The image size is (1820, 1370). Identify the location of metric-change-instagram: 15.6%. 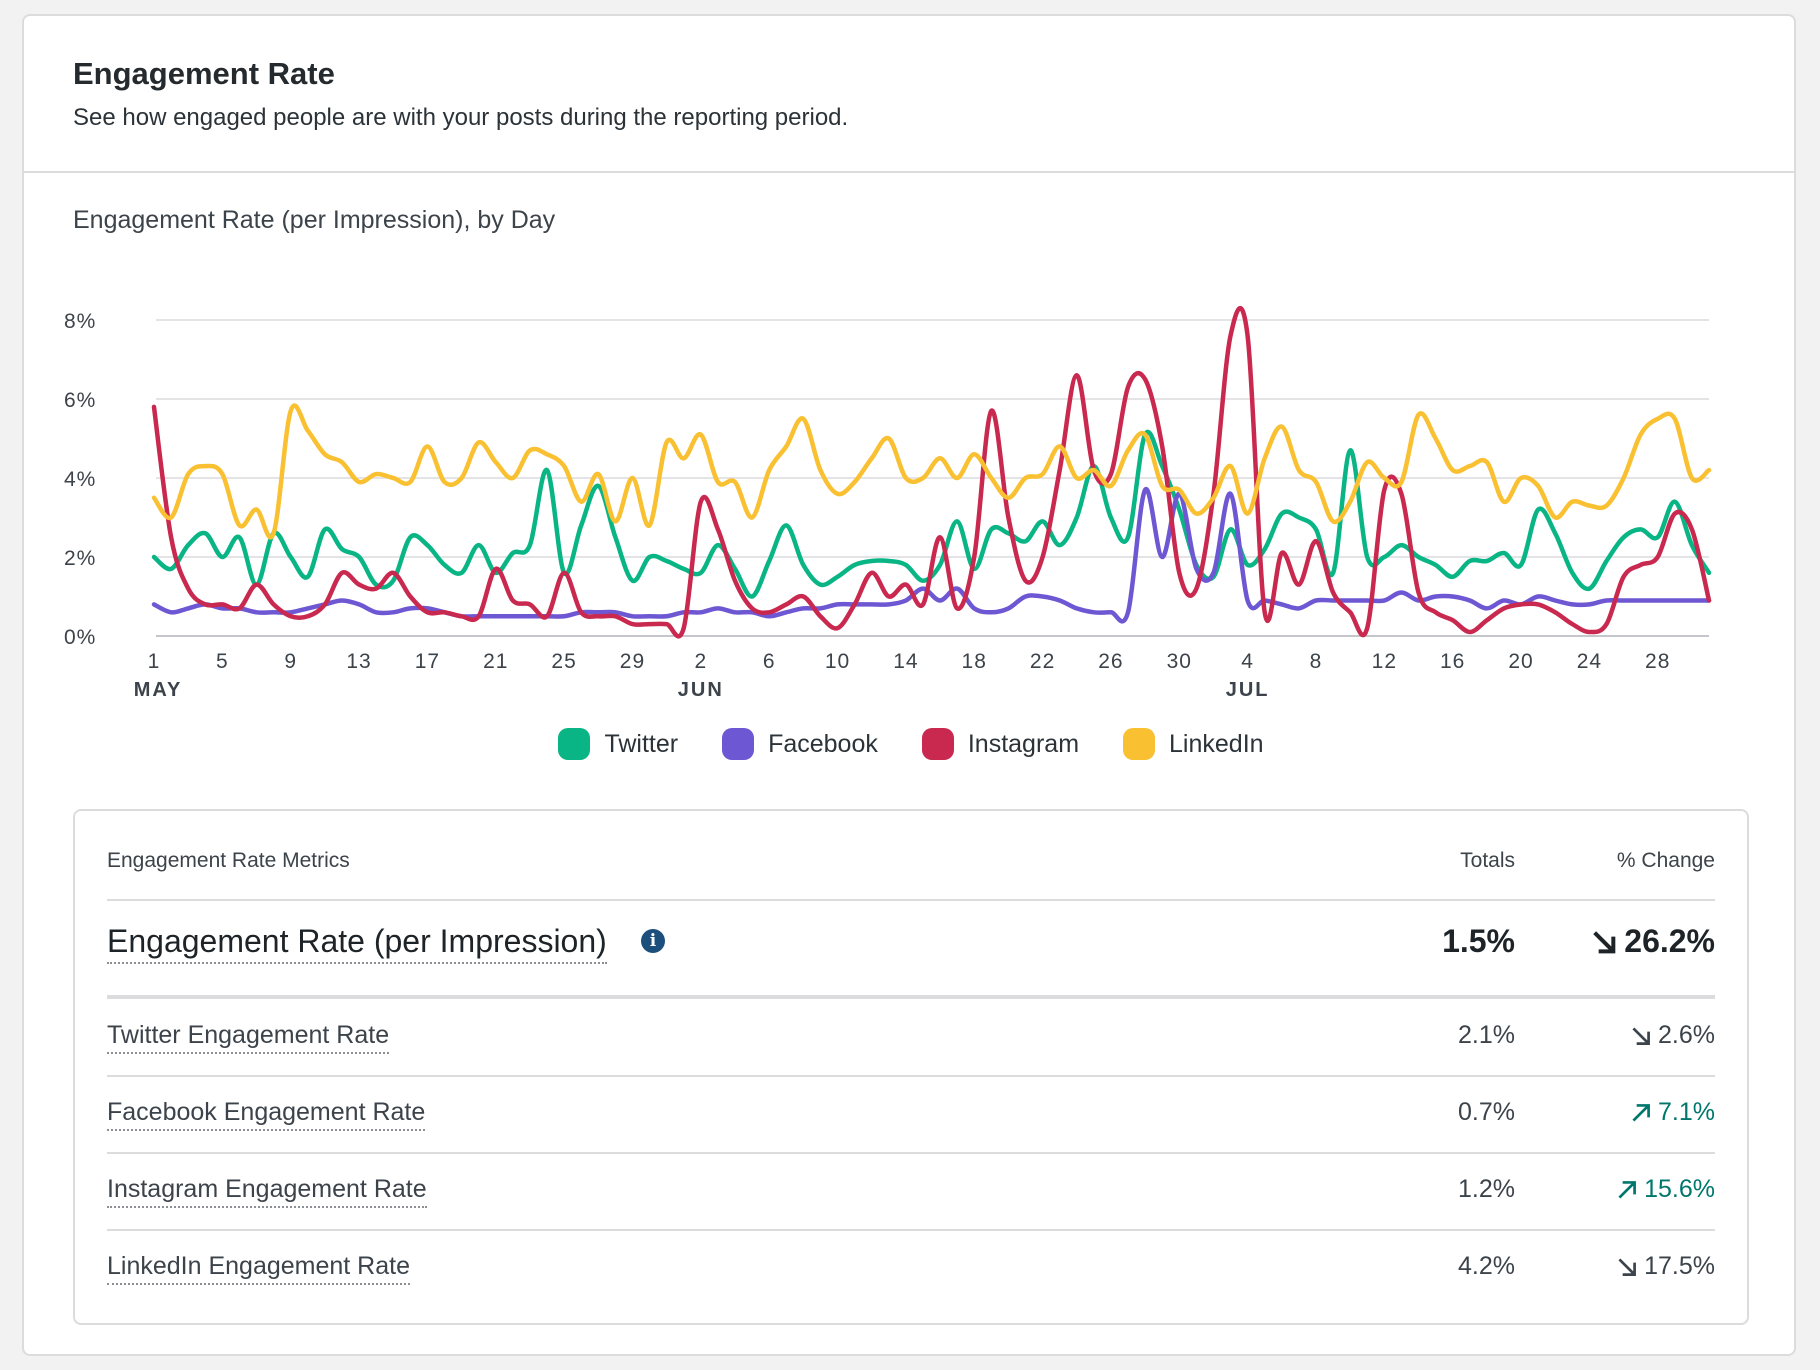
(1664, 1189).